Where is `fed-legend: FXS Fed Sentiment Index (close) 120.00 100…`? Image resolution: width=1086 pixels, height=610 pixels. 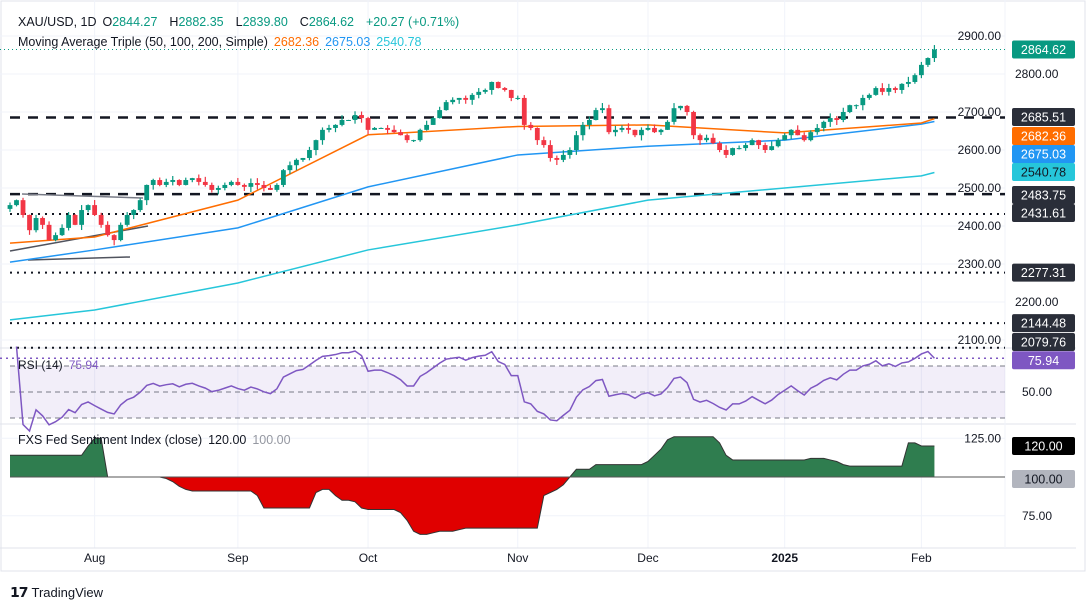
fed-legend: FXS Fed Sentiment Index (close) 120.00 100… is located at coordinates (157, 440).